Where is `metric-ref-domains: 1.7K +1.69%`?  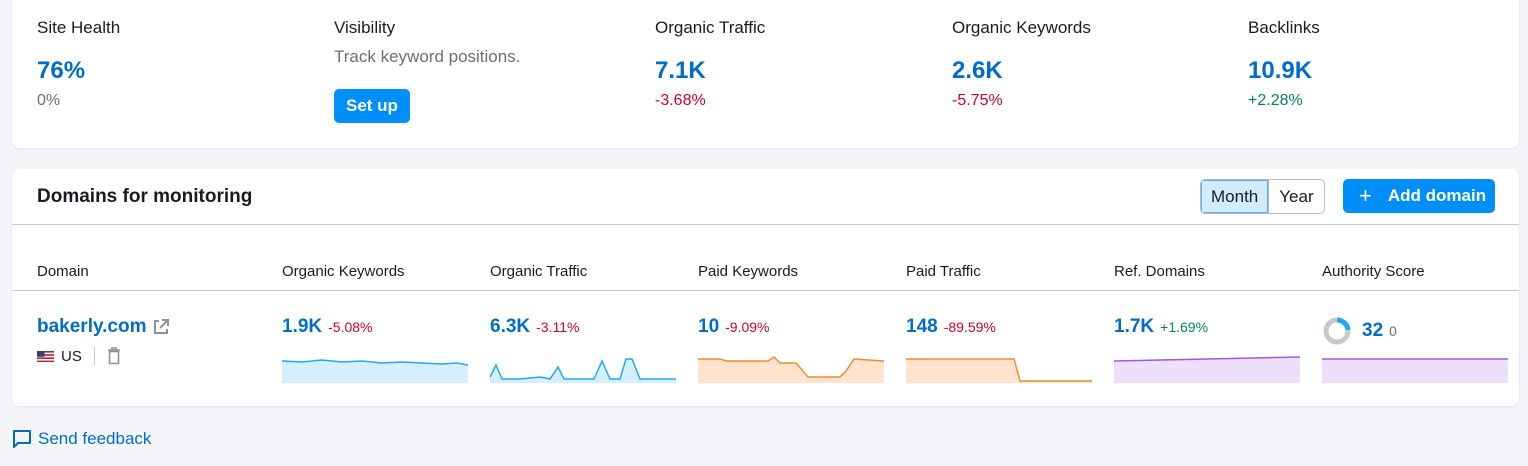 metric-ref-domains: 1.7K +1.69% is located at coordinates (1161, 327).